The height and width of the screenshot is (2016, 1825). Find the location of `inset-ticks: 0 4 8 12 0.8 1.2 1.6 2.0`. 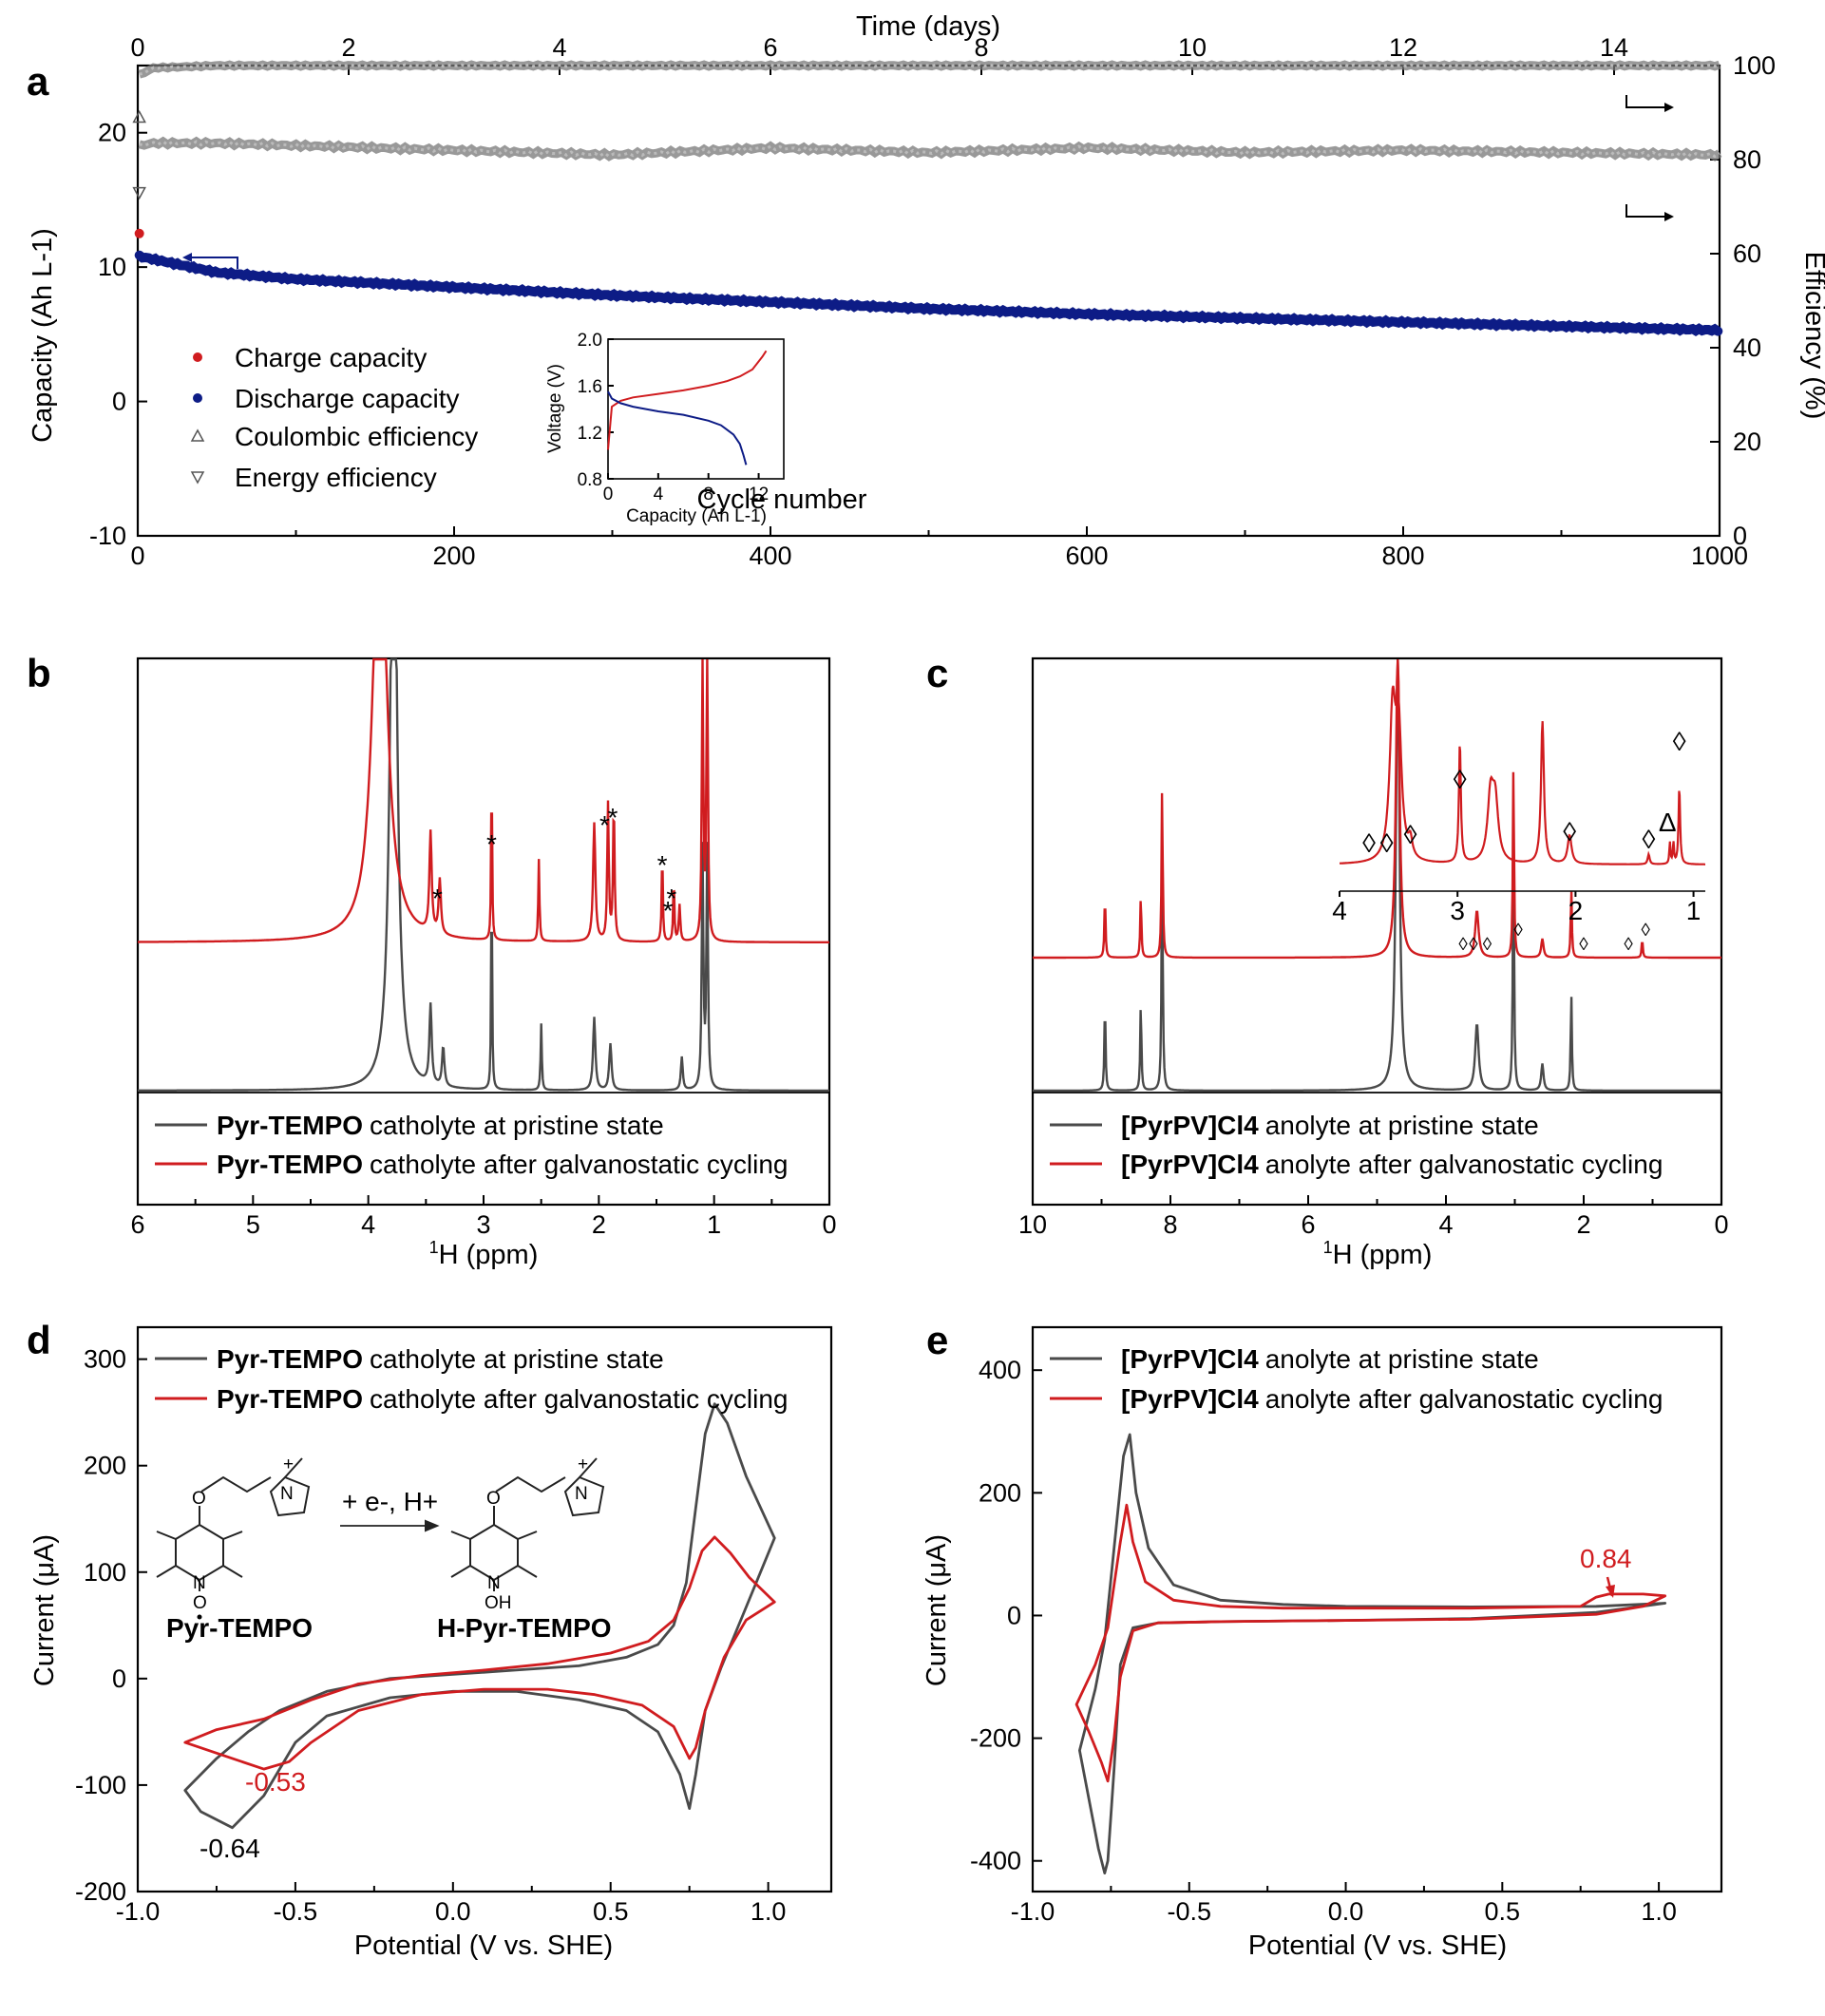

inset-ticks: 0 4 8 12 0.8 1.2 1.6 2.0 is located at coordinates (674, 417).